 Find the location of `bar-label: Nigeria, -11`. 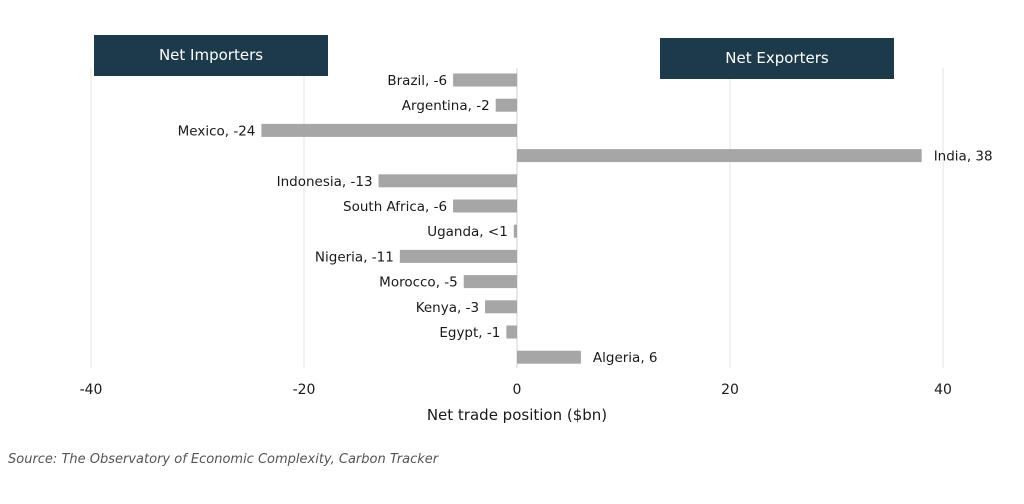

bar-label: Nigeria, -11 is located at coordinates (354, 257).